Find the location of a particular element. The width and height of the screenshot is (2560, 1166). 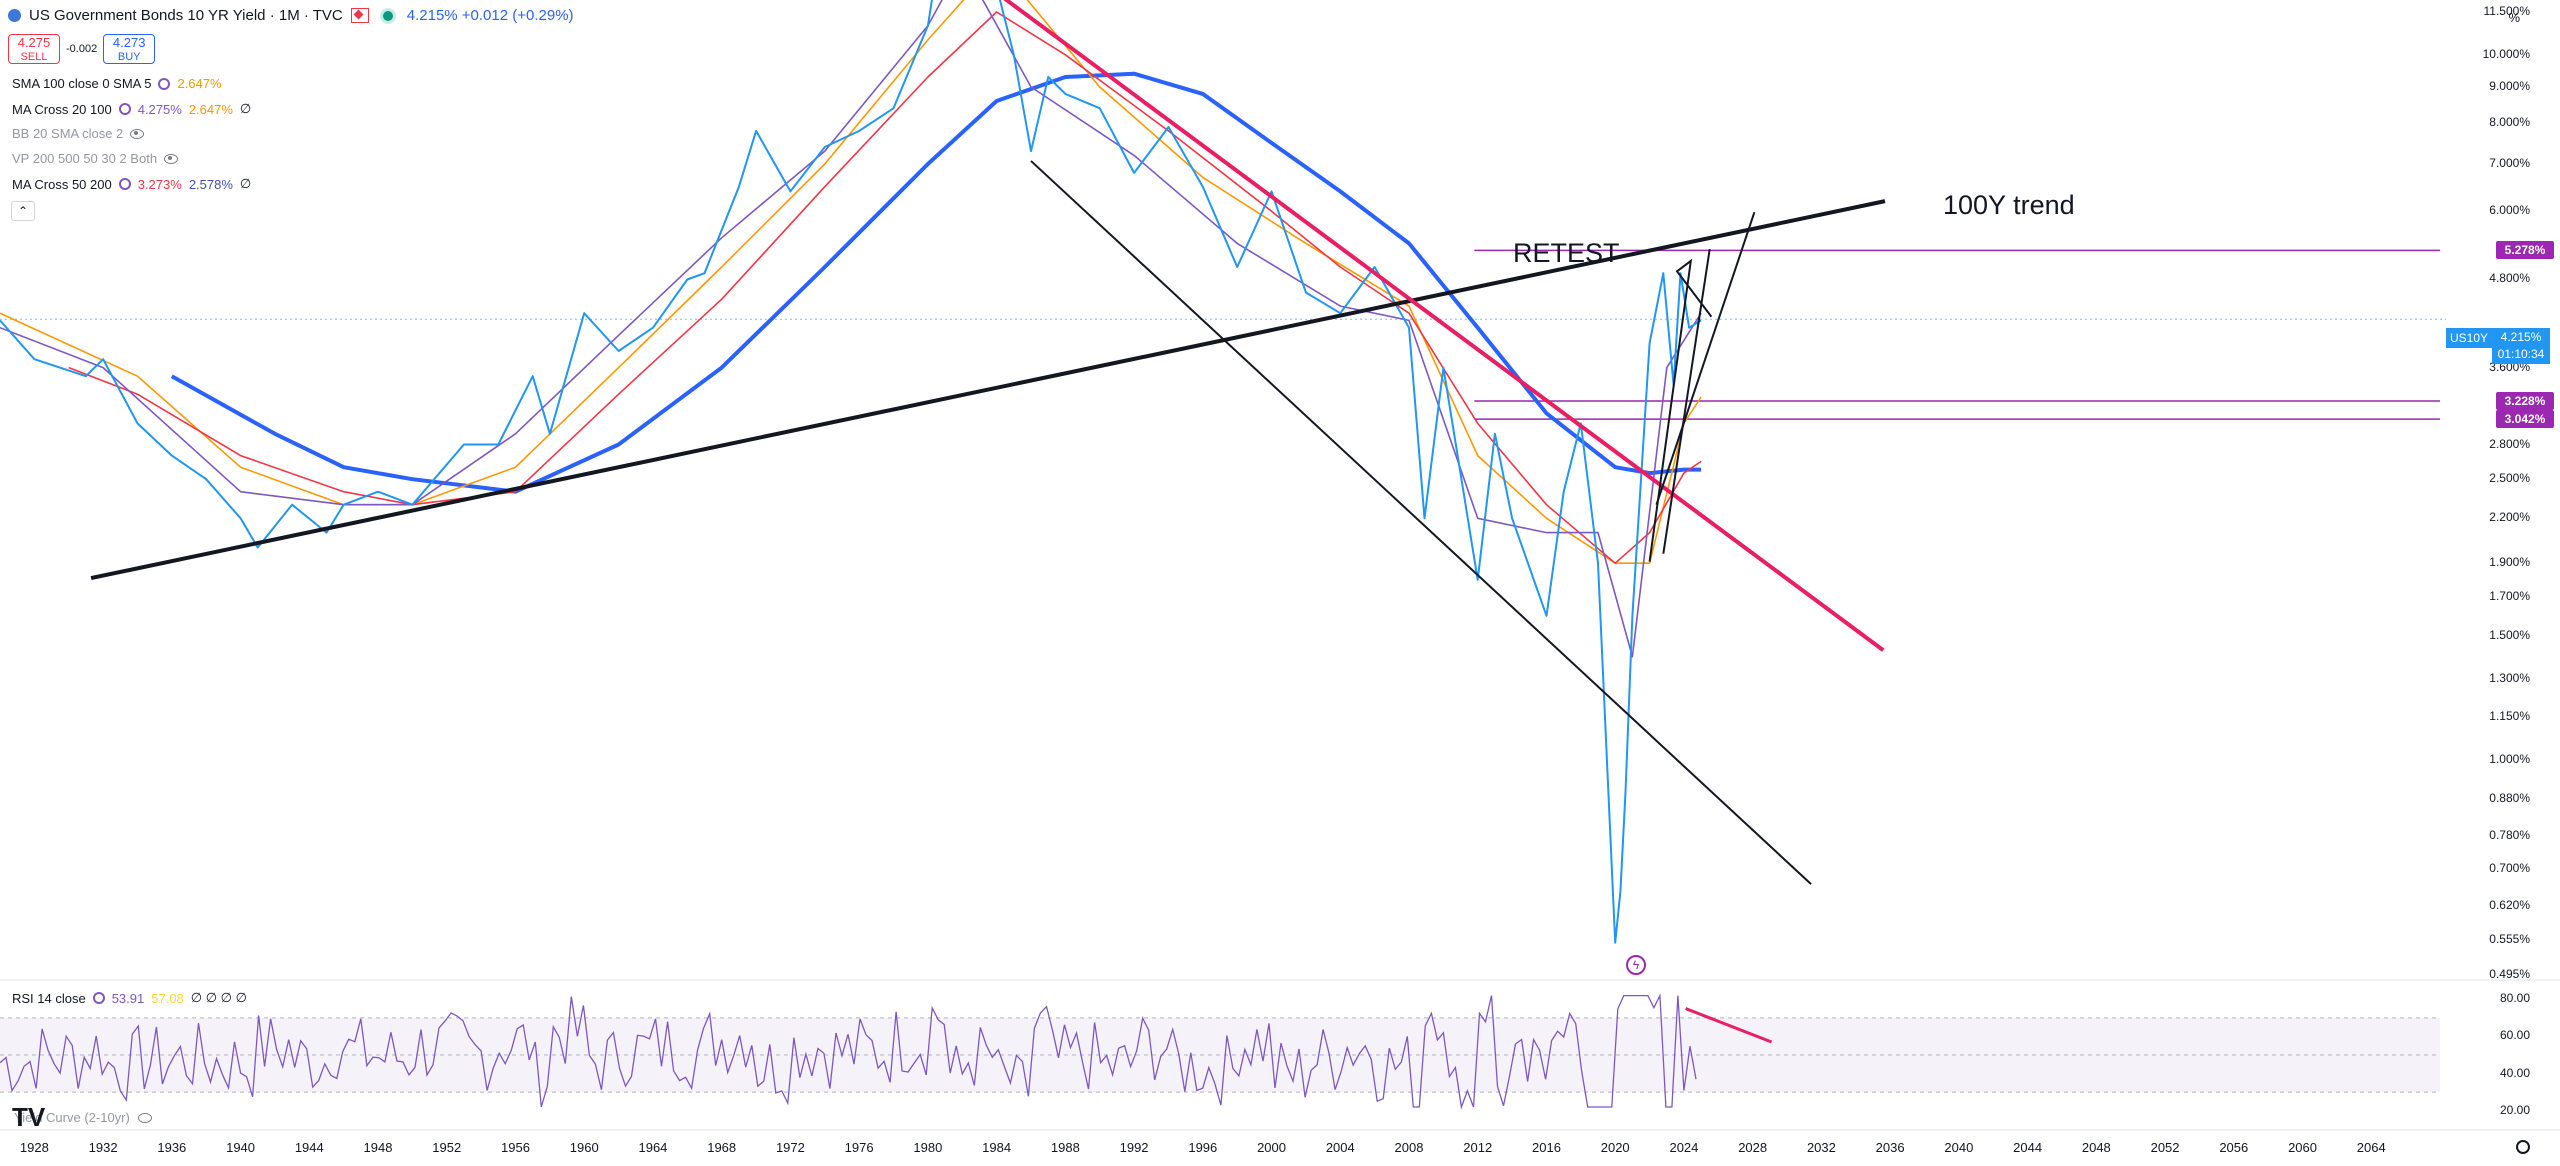

price-axis-label: 1.300% is located at coordinates (2509, 678).